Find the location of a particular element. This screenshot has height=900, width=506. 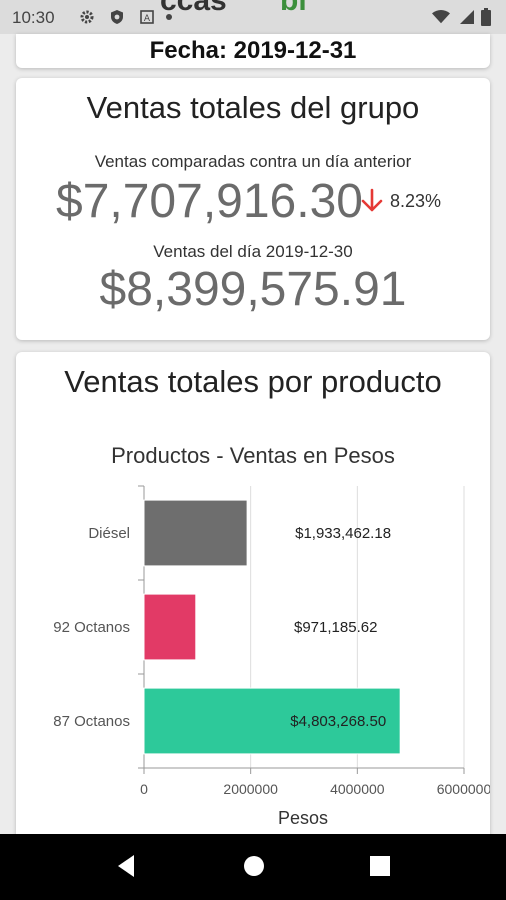

value-label: $1,933,462.18 is located at coordinates (343, 533).